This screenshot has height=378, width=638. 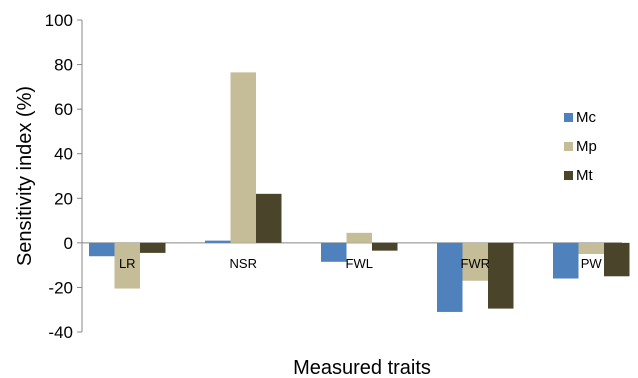 What do you see at coordinates (63, 154) in the screenshot?
I see `y-tick-label: 40` at bounding box center [63, 154].